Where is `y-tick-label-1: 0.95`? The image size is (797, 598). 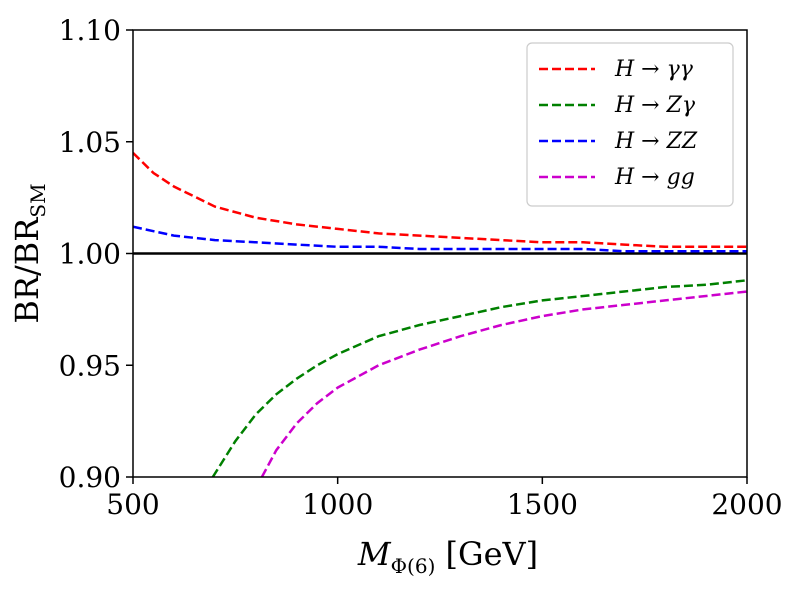 y-tick-label-1: 0.95 is located at coordinates (90, 365).